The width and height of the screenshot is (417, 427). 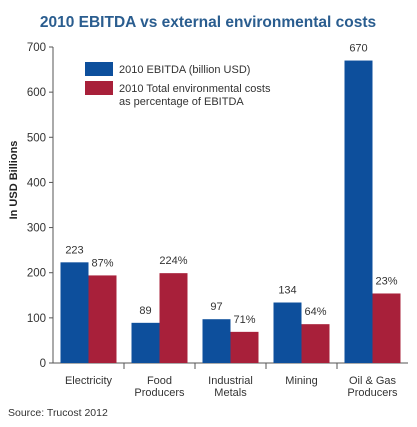 What do you see at coordinates (102, 263) in the screenshot?
I see `env-cost-data-label: 87%` at bounding box center [102, 263].